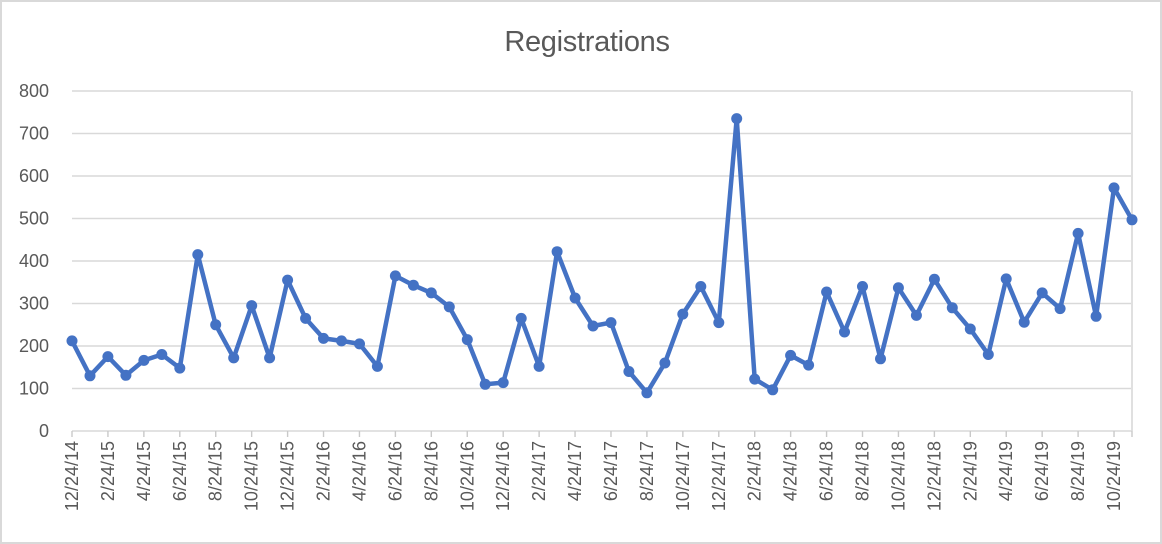 Image resolution: width=1162 pixels, height=544 pixels. I want to click on data-point-8/24/16, so click(431, 293).